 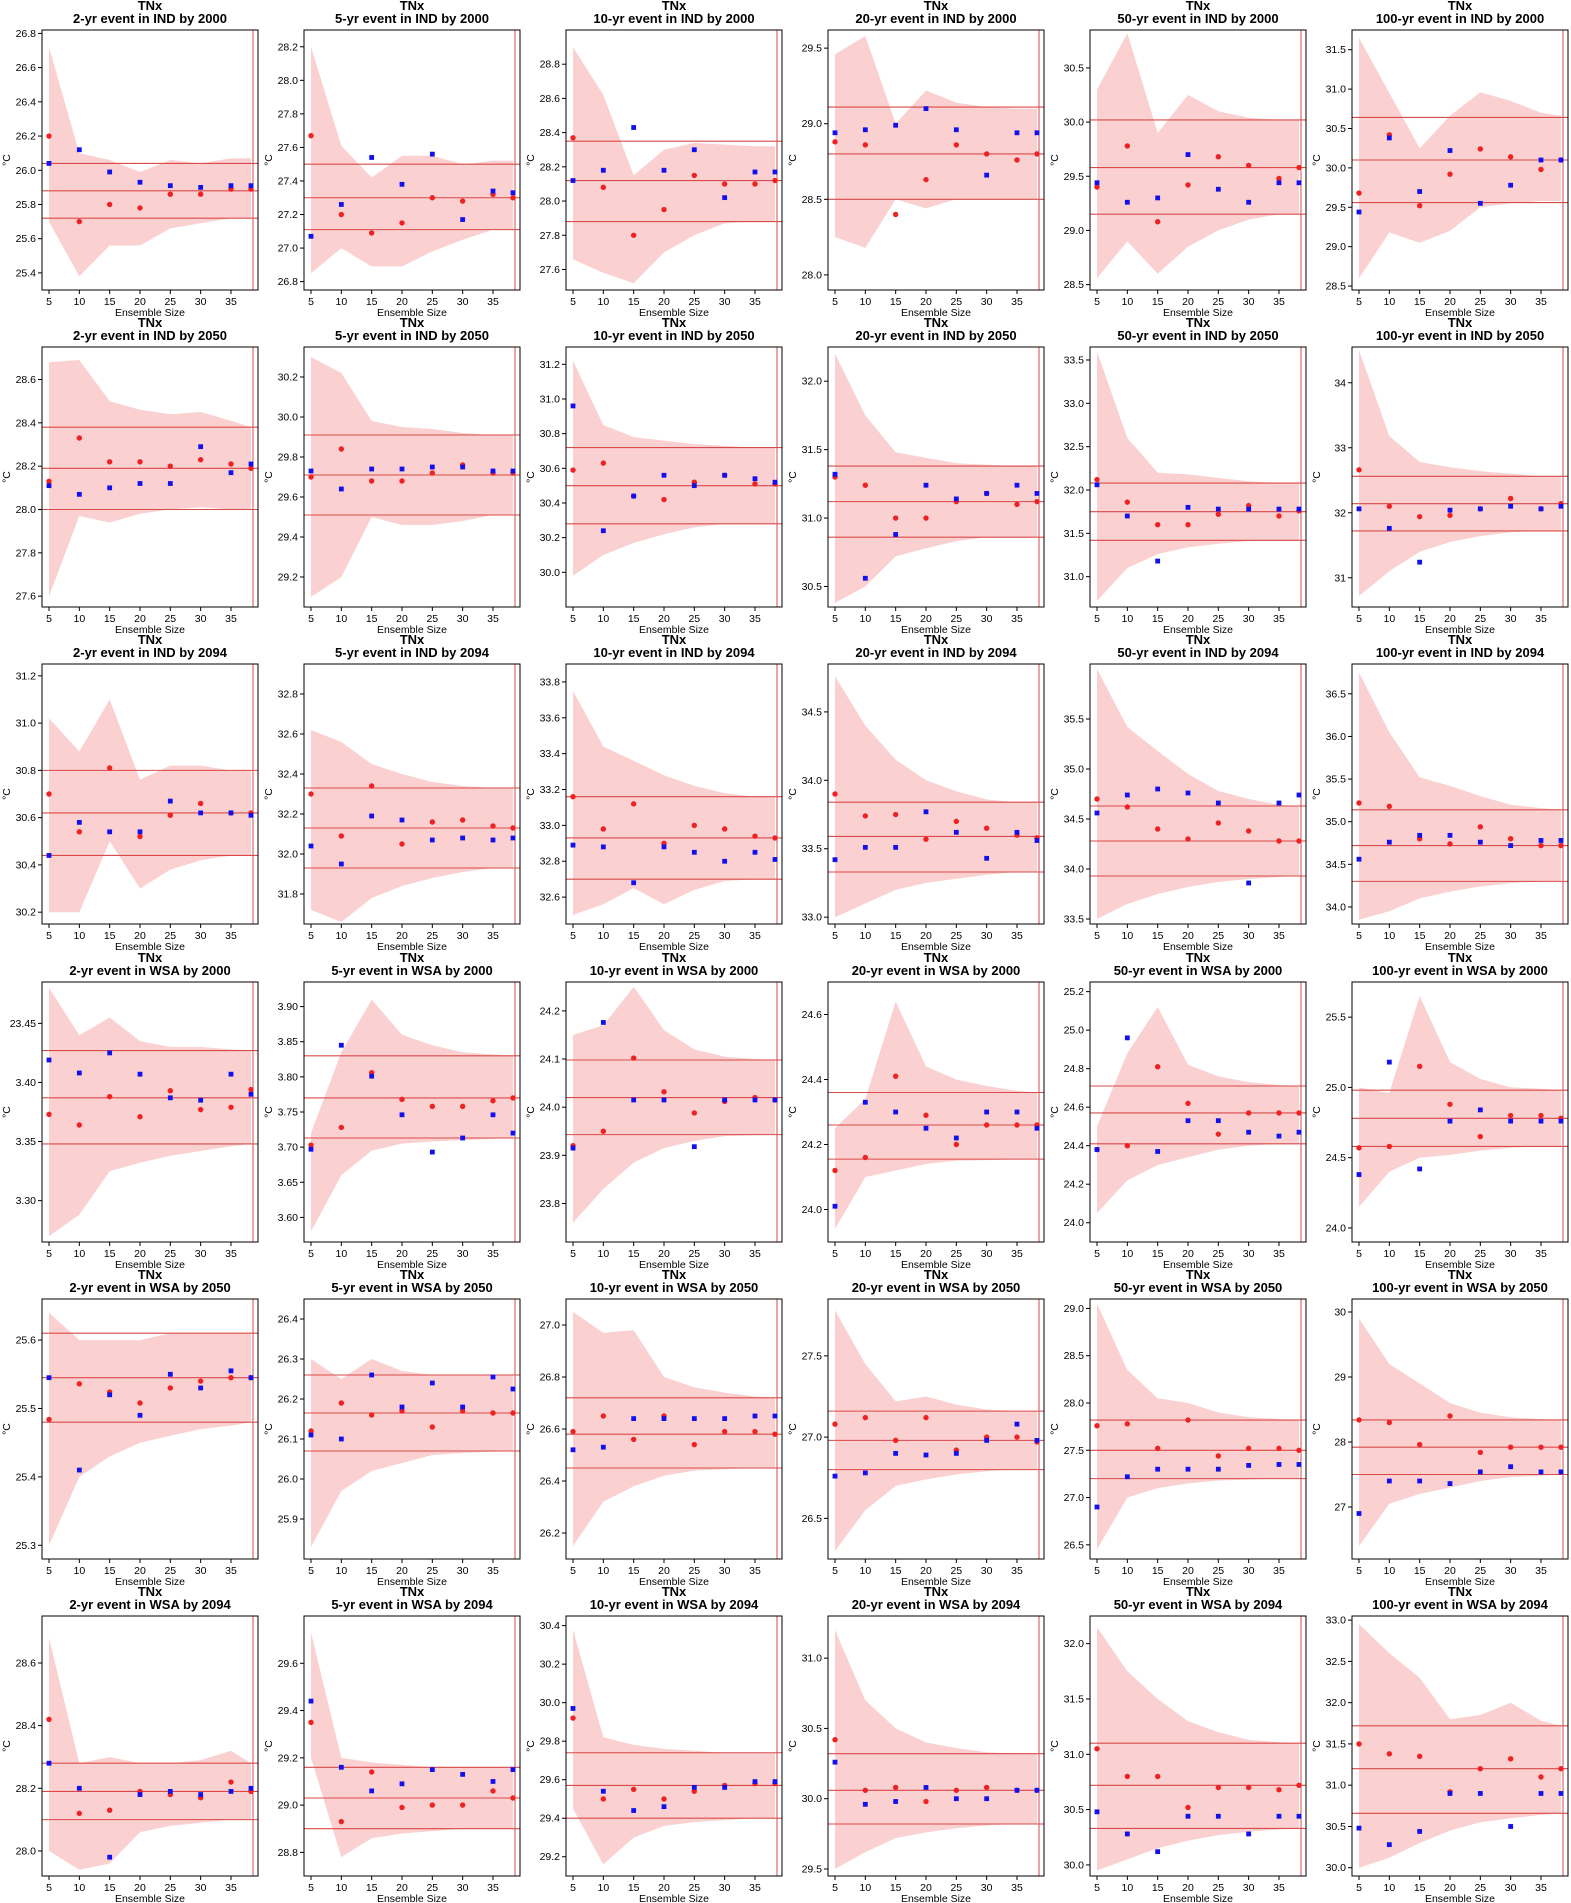 What do you see at coordinates (1460, 18) in the screenshot?
I see `chart-subtitle: 100-yr event in IND by 2000` at bounding box center [1460, 18].